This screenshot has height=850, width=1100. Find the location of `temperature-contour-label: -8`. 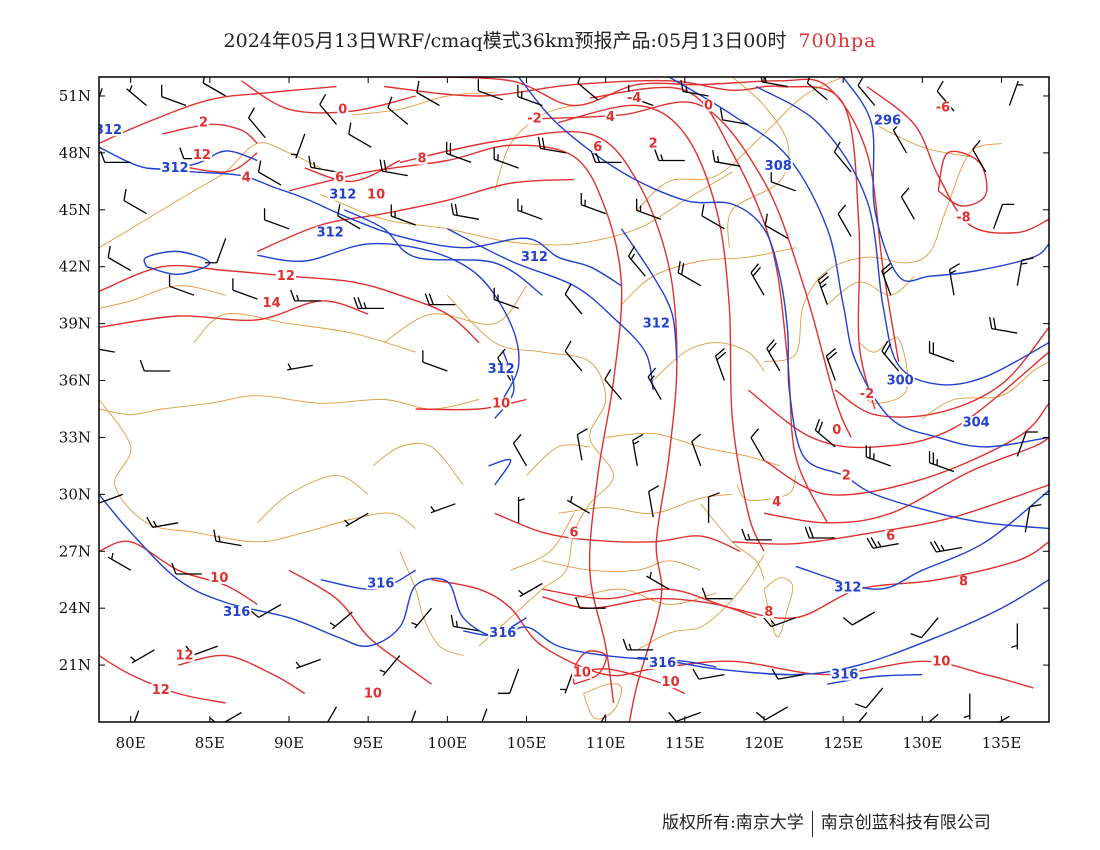

temperature-contour-label: -8 is located at coordinates (963, 217).